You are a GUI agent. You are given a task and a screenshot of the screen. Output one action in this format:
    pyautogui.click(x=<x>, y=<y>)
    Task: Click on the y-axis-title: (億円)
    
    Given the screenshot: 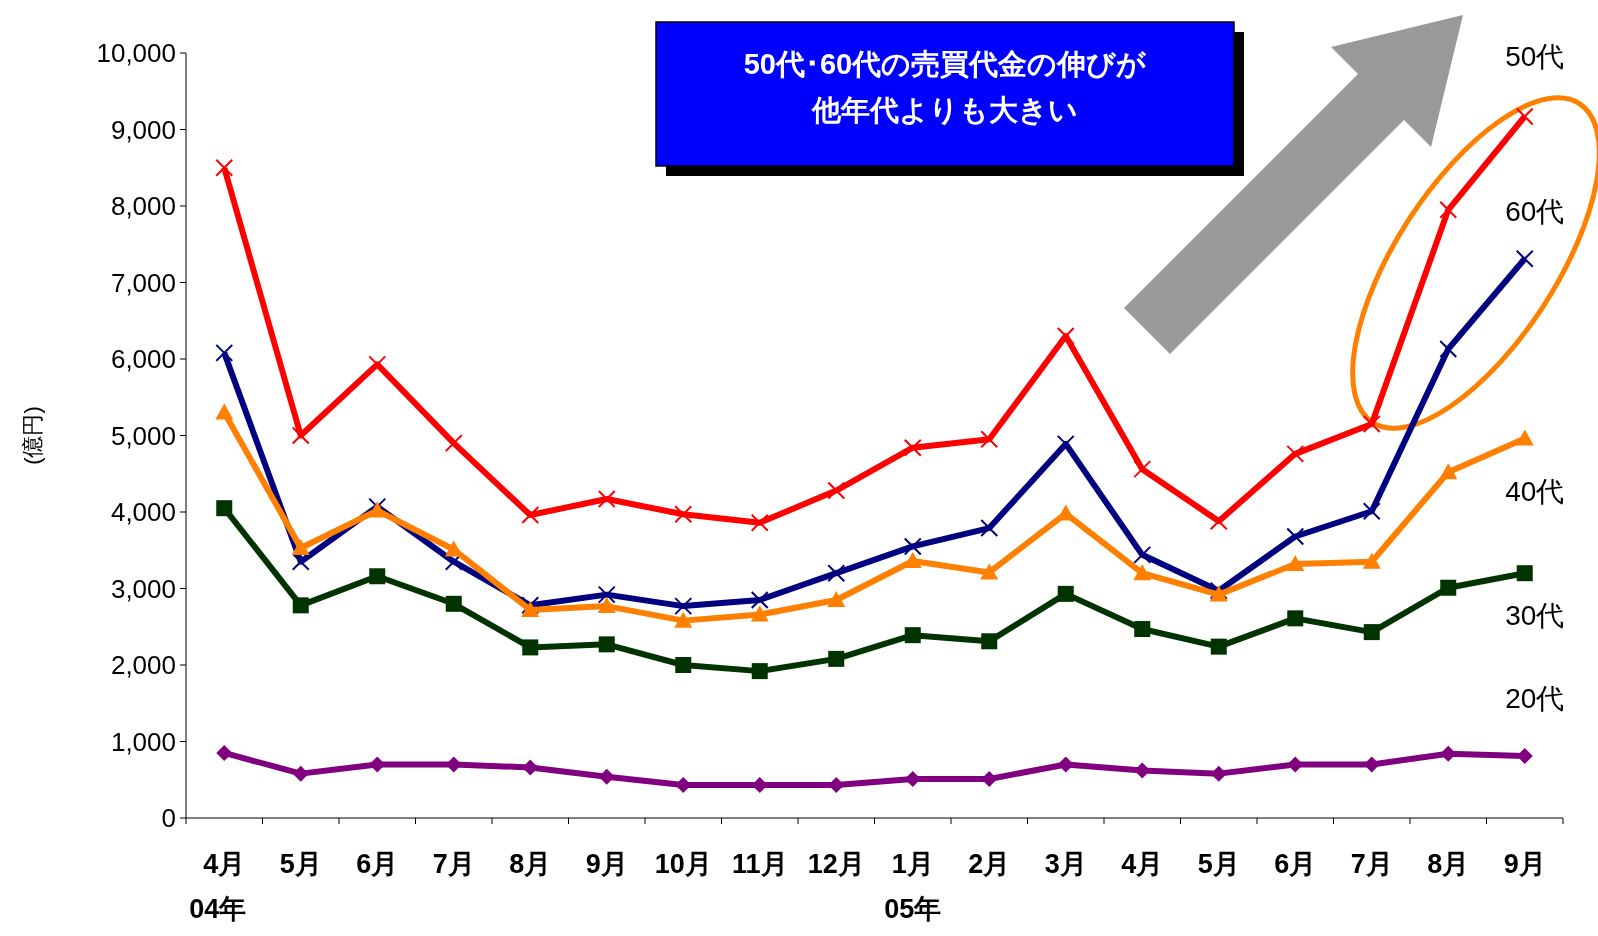 What is the action you would take?
    pyautogui.click(x=32, y=435)
    